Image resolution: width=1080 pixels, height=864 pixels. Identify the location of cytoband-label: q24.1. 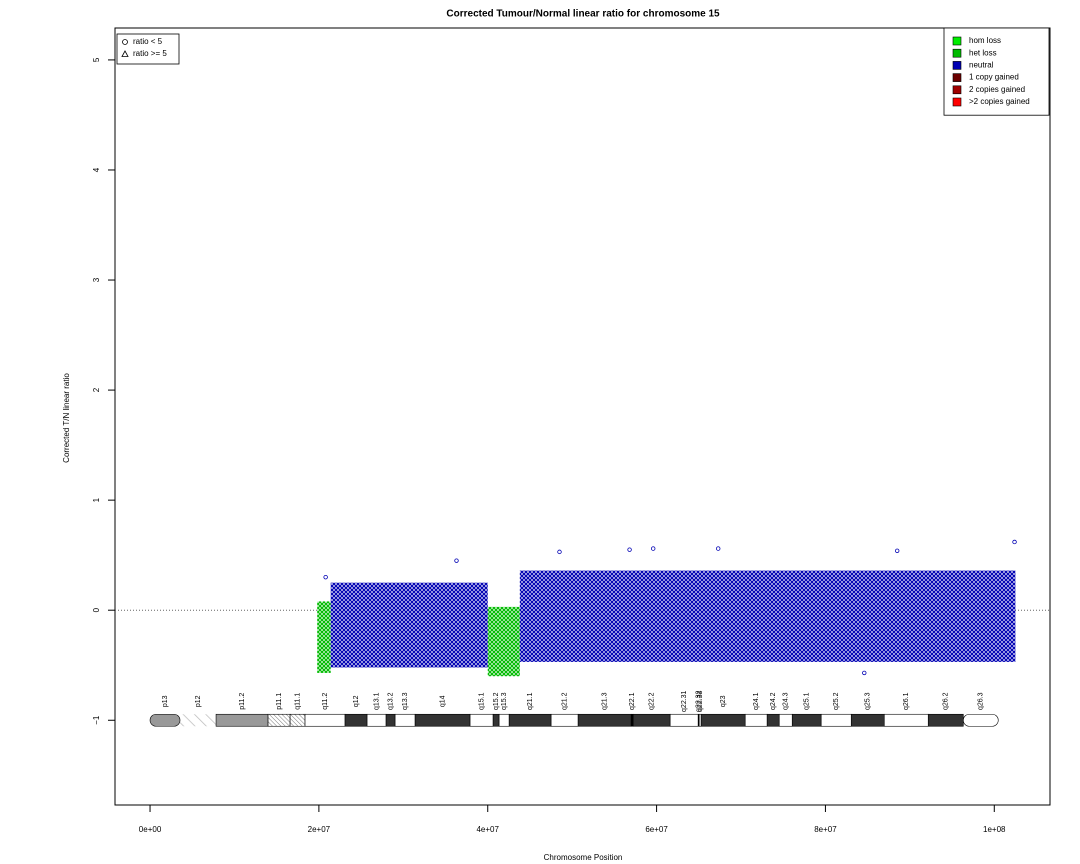
(756, 701).